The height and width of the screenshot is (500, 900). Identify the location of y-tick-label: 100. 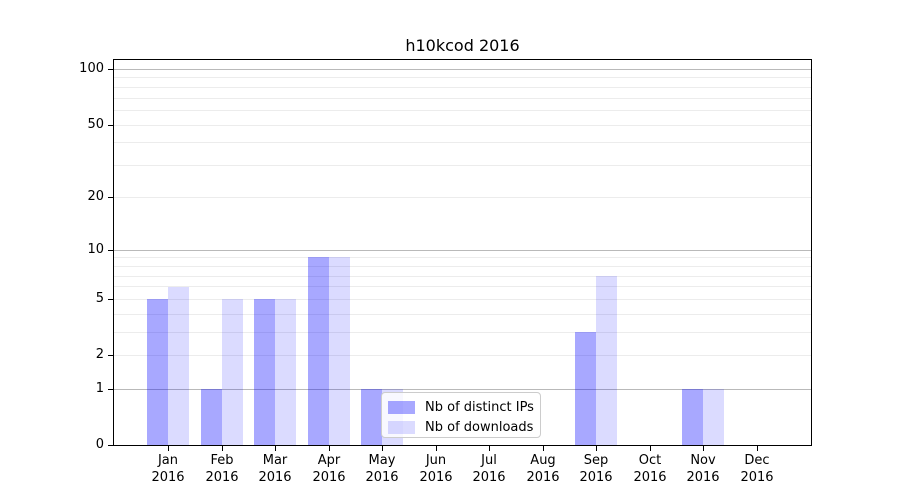
(91, 68).